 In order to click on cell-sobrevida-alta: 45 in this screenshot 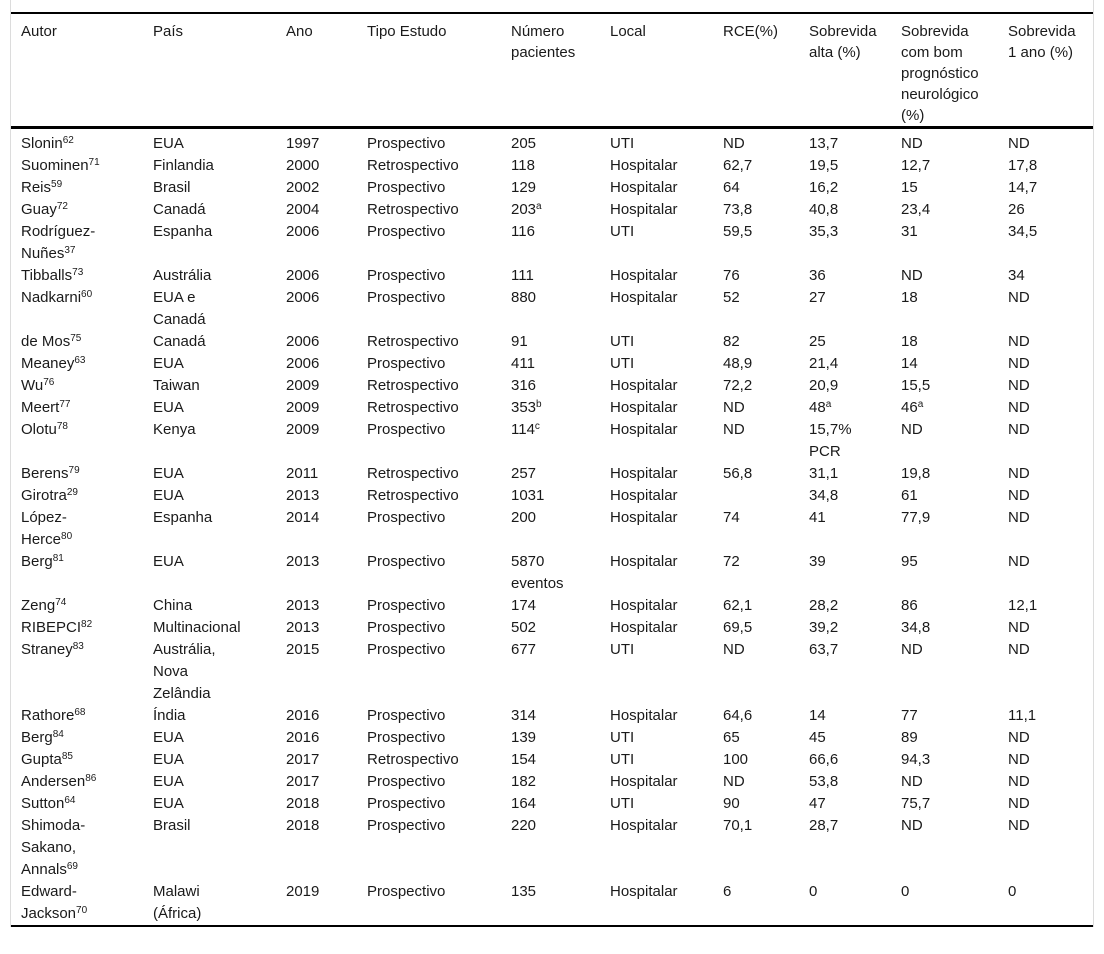, I will do `click(817, 737)`.